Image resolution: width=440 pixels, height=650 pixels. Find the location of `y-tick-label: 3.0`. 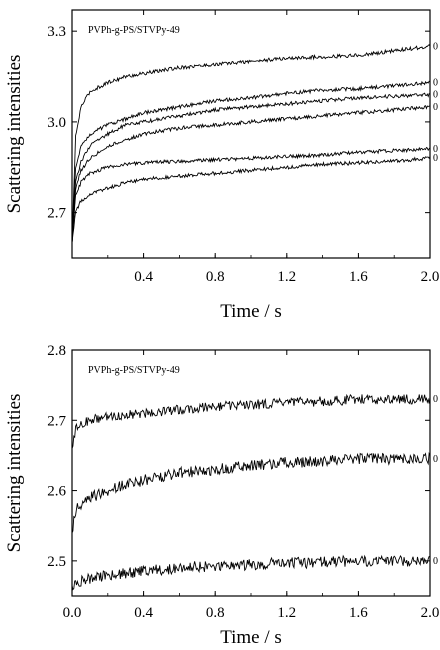

y-tick-label: 3.0 is located at coordinates (56, 123).